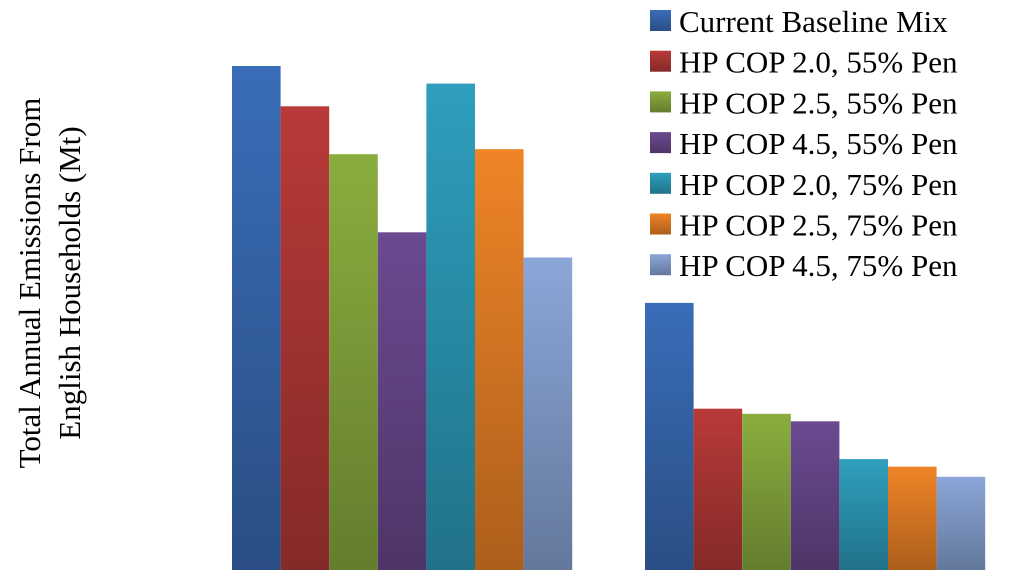 Image resolution: width=1024 pixels, height=578 pixels. I want to click on legend-label: HP COP 2.5, 55% Pen, so click(818, 102).